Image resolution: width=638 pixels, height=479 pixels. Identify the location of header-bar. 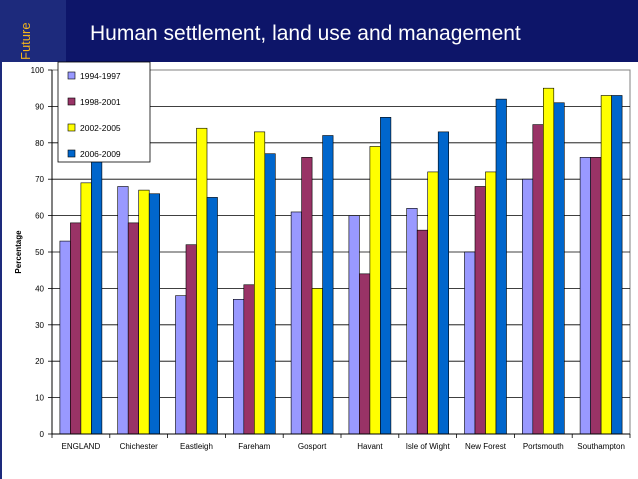
(319, 31).